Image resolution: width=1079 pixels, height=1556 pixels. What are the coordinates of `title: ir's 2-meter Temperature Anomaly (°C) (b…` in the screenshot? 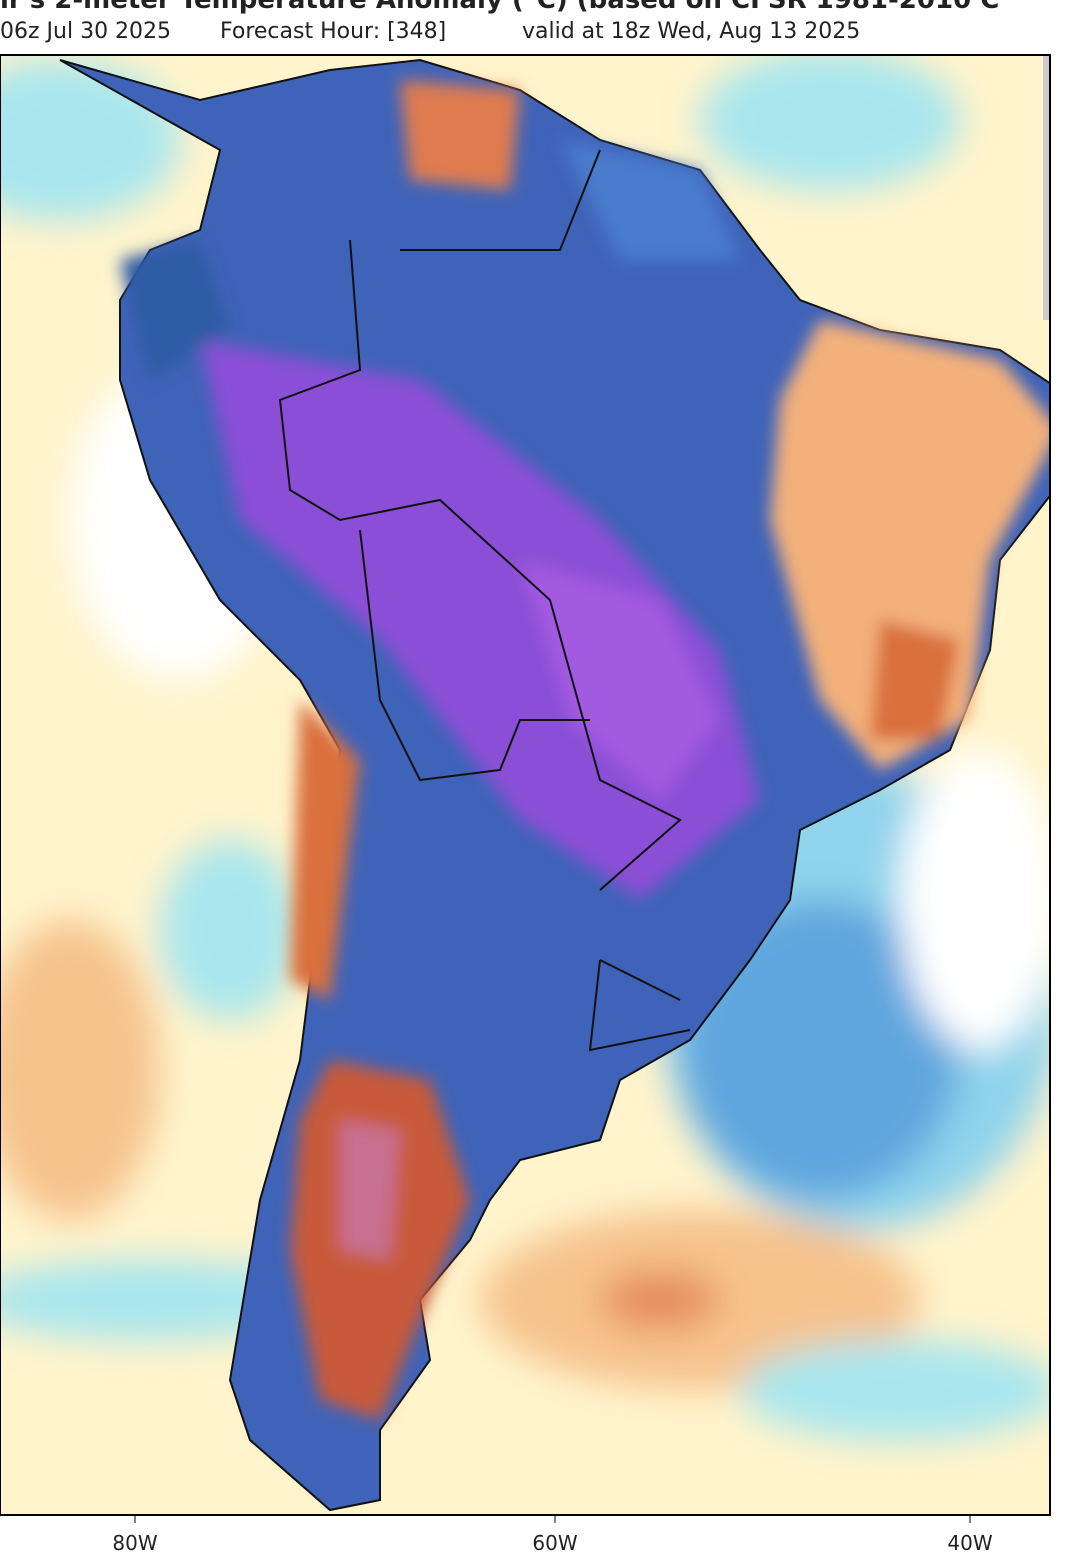 It's located at (499, 7).